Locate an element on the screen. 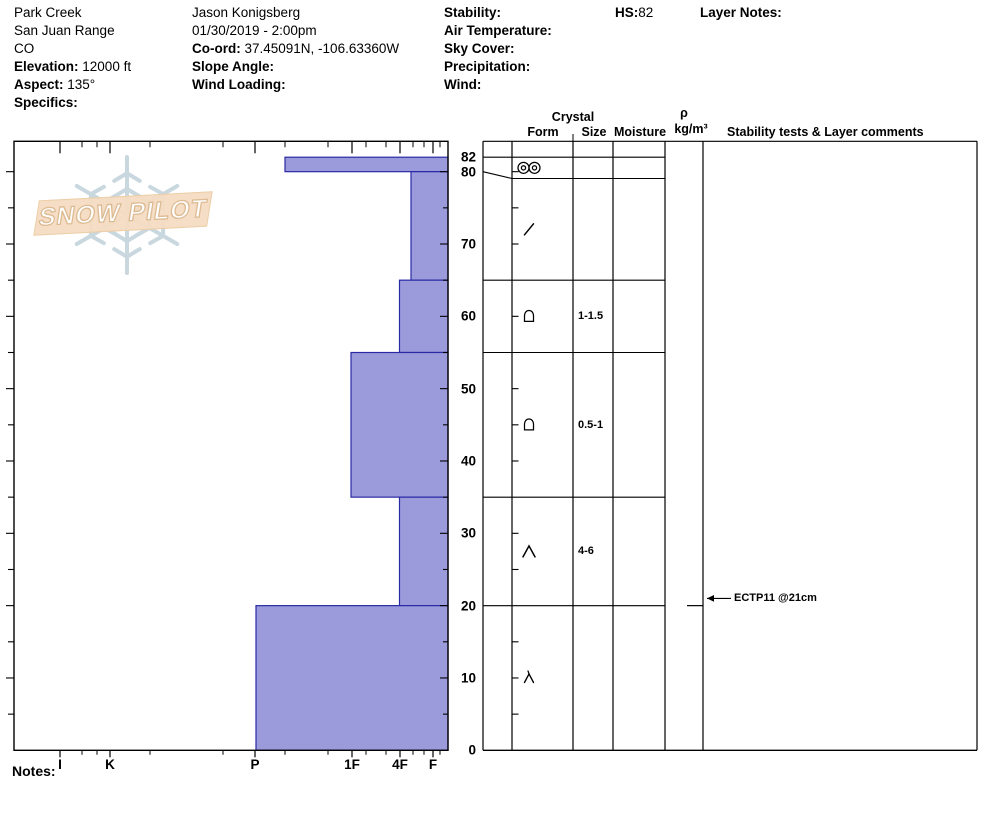 The width and height of the screenshot is (994, 840). hardness-axis-label: K is located at coordinates (110, 764).